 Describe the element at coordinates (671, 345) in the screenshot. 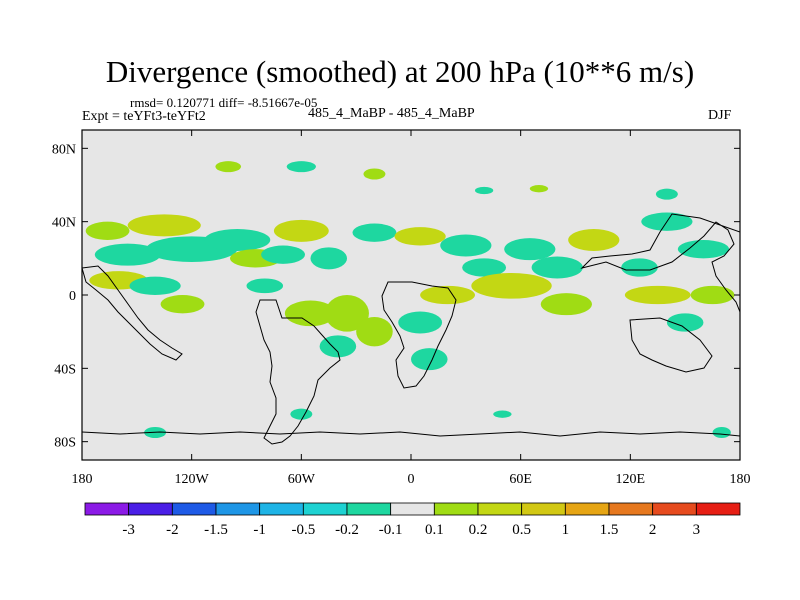

I see `coastline-australia` at that location.